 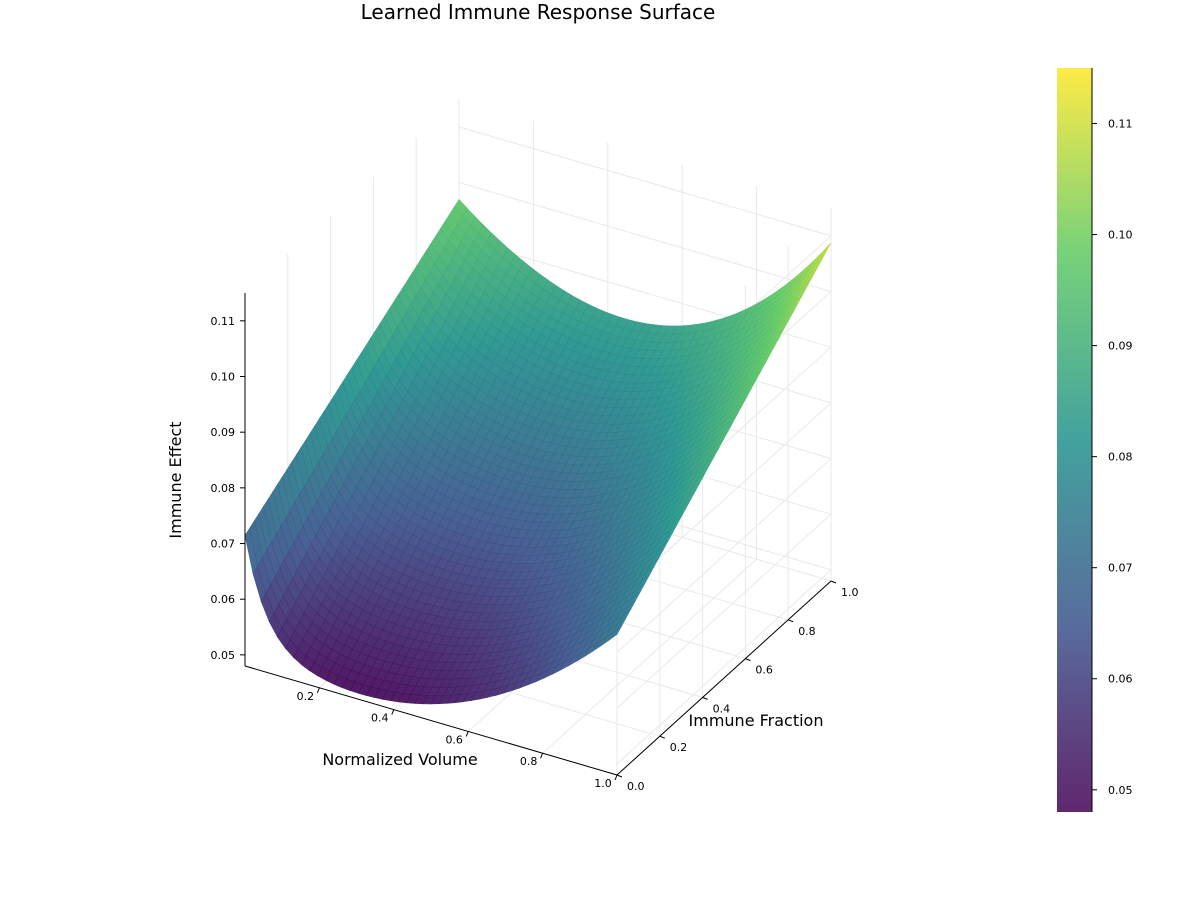 What do you see at coordinates (223, 321) in the screenshot?
I see `z-tick-label: 0.11` at bounding box center [223, 321].